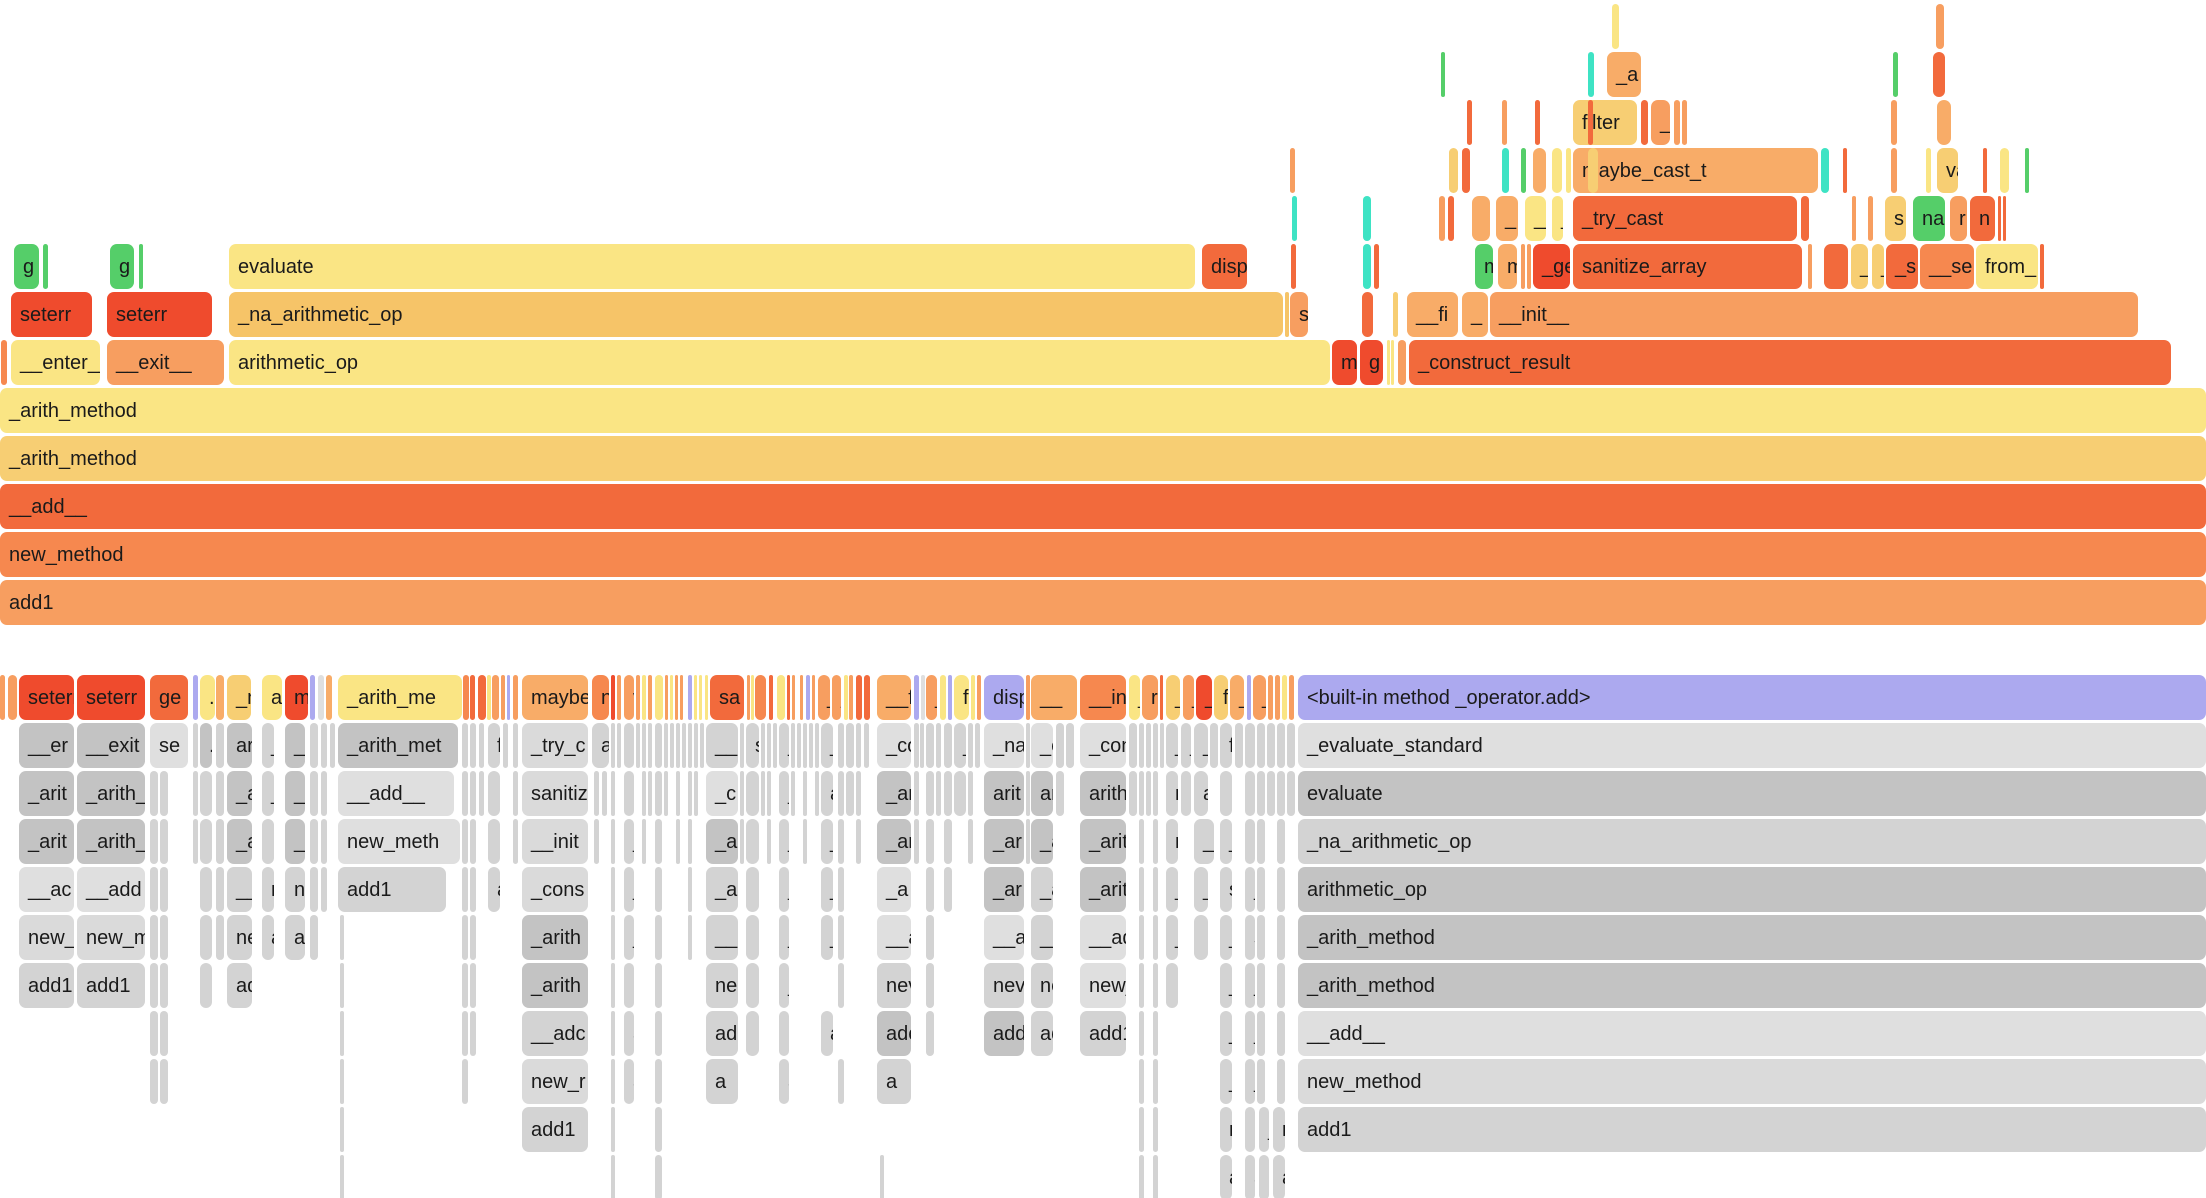 This screenshot has width=2206, height=1198. Describe the element at coordinates (943, 697) in the screenshot. I see `frame: i` at that location.